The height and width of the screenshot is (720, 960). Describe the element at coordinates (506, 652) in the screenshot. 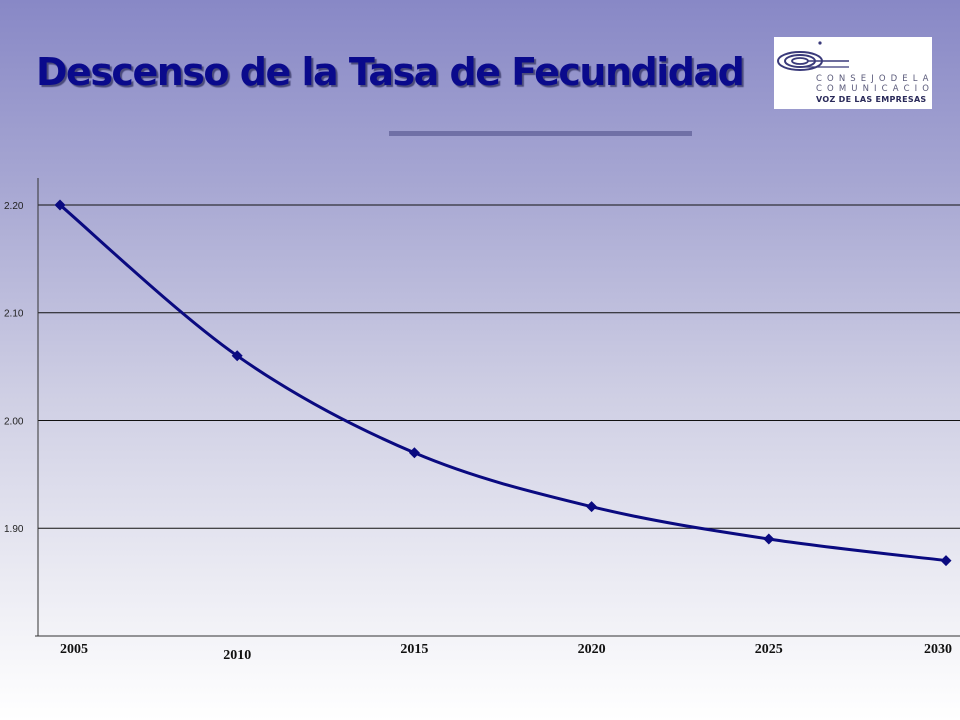

I see `x-axis-tick-labels: 2005 2010 2015 2020 2025 2030` at that location.